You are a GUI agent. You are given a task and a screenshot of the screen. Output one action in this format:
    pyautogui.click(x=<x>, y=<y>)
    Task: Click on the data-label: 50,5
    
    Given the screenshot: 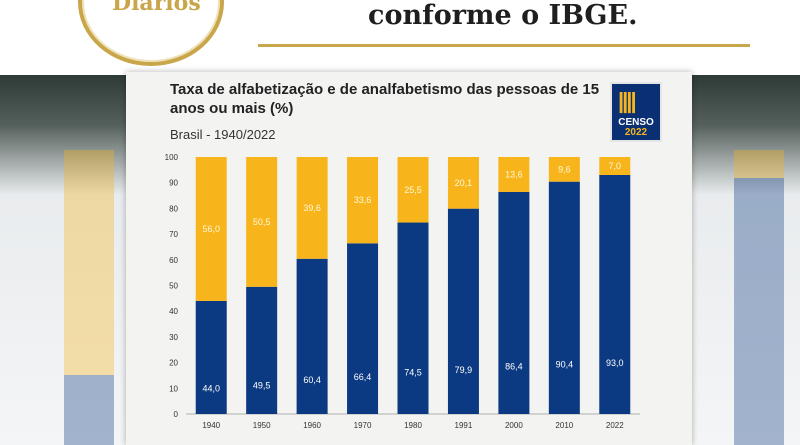 What is the action you would take?
    pyautogui.click(x=262, y=222)
    